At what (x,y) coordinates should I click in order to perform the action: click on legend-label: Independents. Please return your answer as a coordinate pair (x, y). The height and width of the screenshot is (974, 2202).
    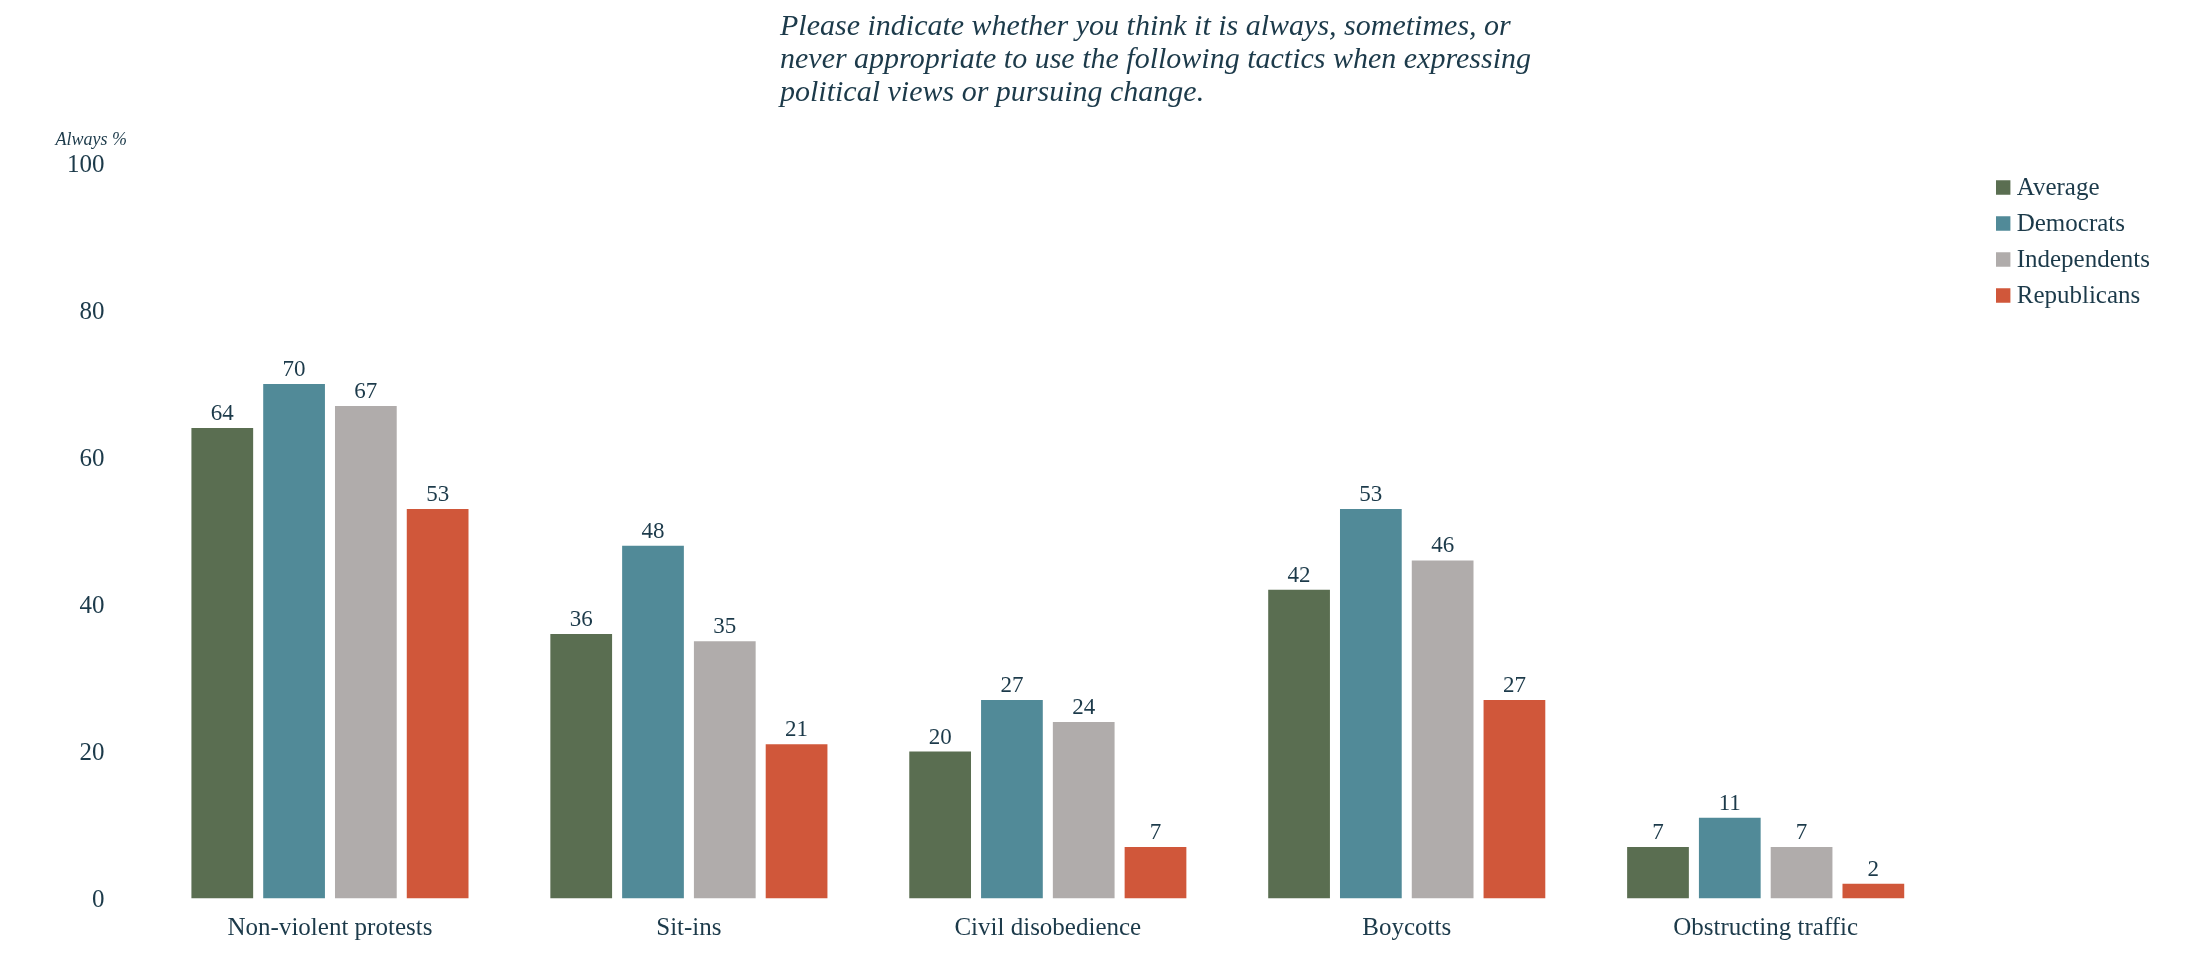
    Looking at the image, I should click on (2083, 259).